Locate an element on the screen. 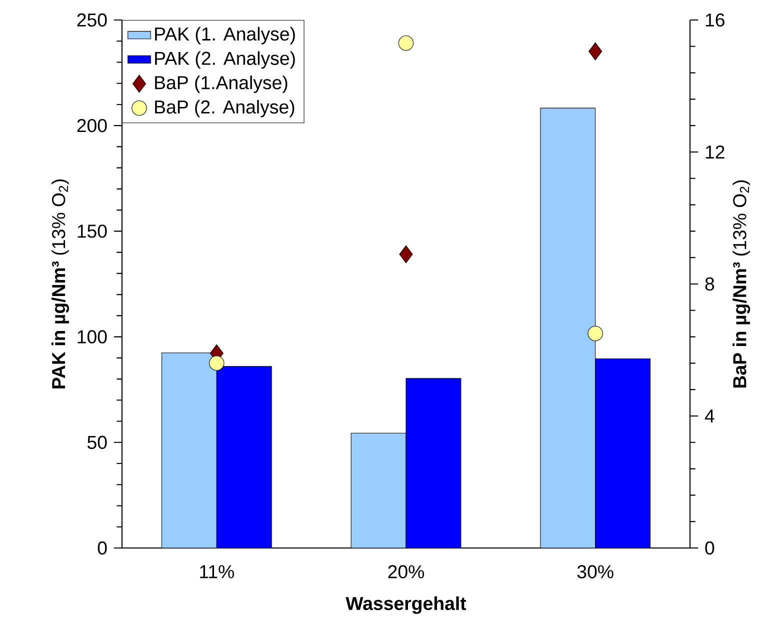 Image resolution: width=769 pixels, height=621 pixels. y2-tick-label: 16 is located at coordinates (715, 20).